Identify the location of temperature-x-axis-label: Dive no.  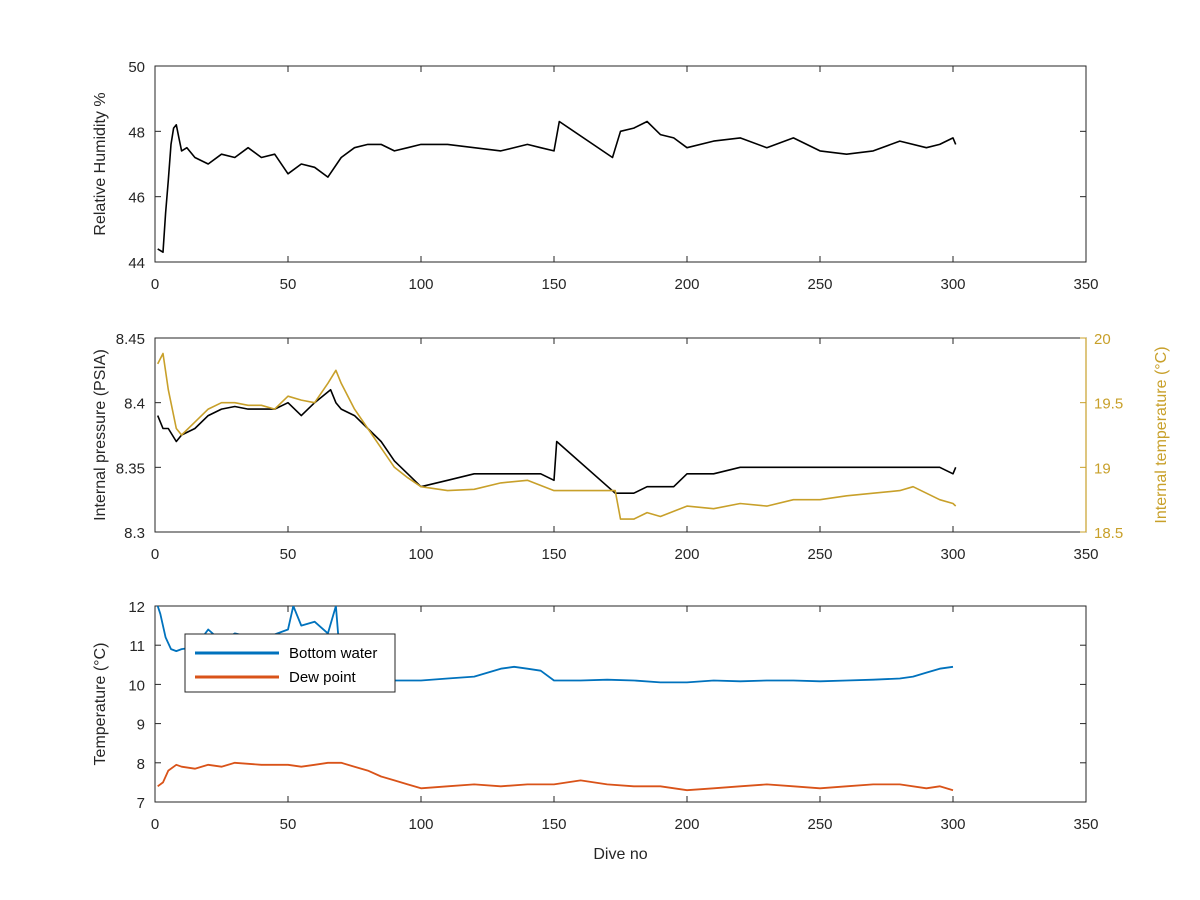
(620, 854).